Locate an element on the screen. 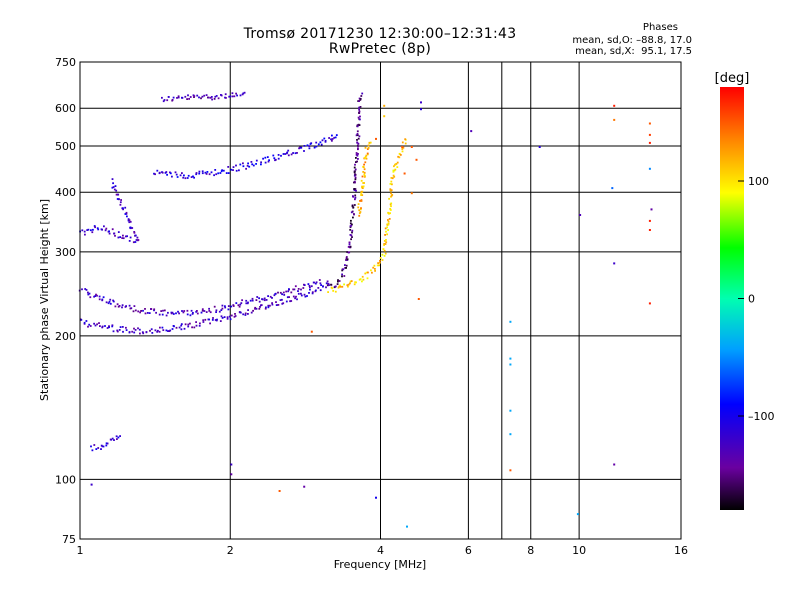 This screenshot has height=600, width=800. x-tick-label: 6 is located at coordinates (468, 550).